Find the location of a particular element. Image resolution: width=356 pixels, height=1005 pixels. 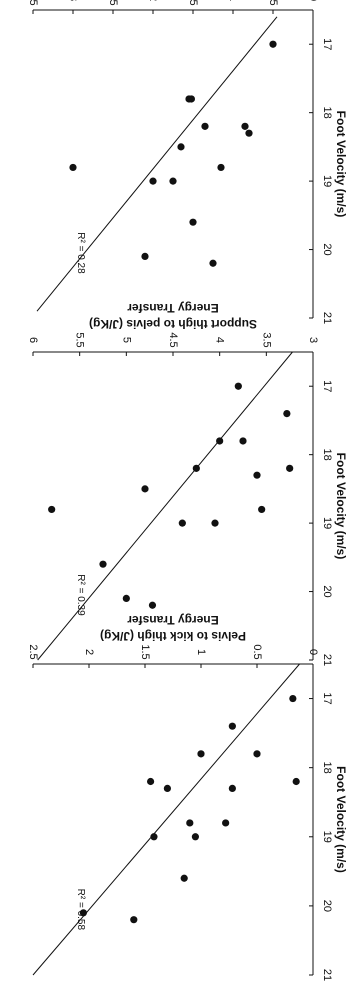

r-squared-annotation: R² = 0.28 is located at coordinates (80, 253).